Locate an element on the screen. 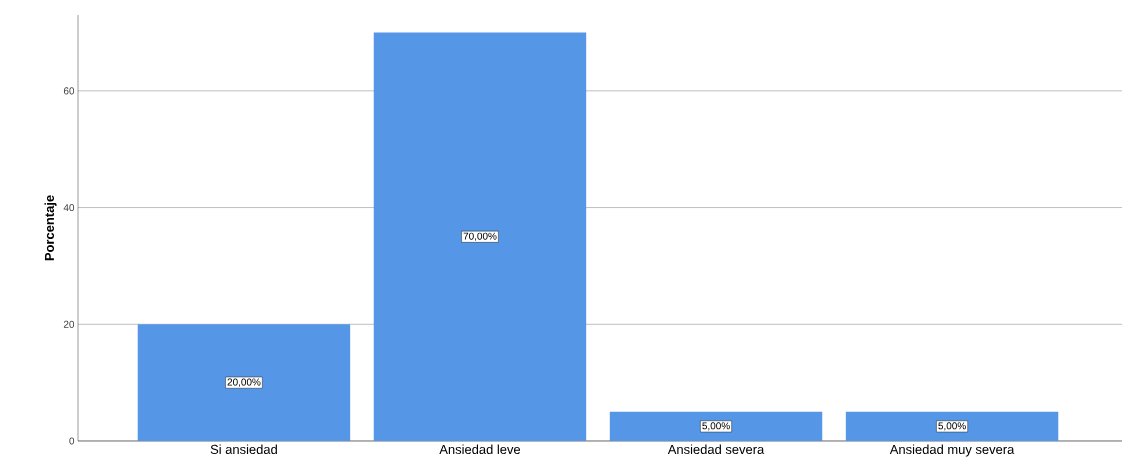 The height and width of the screenshot is (468, 1128). data-label: 70,00% is located at coordinates (480, 236).